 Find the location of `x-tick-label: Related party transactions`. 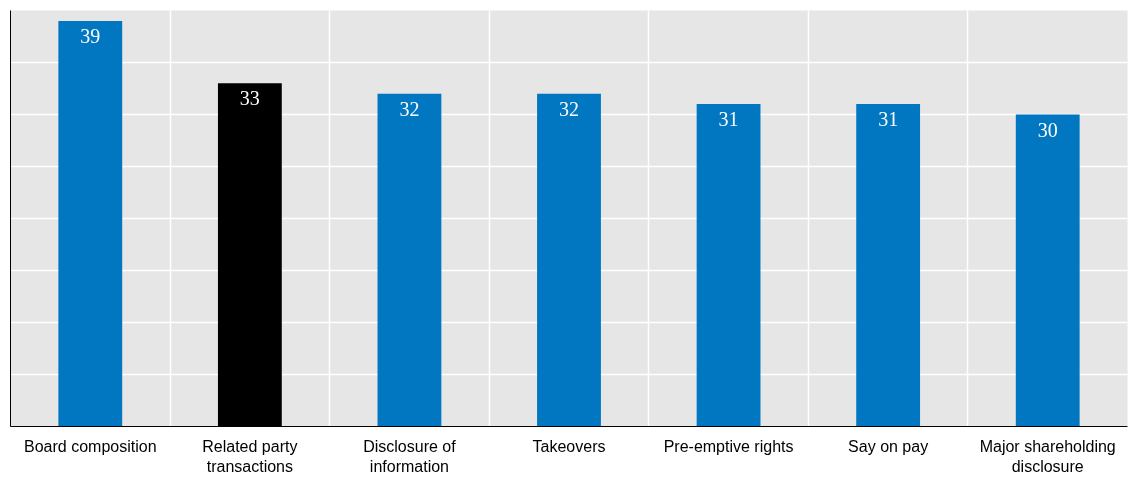

x-tick-label: Related party transactions is located at coordinates (250, 456).